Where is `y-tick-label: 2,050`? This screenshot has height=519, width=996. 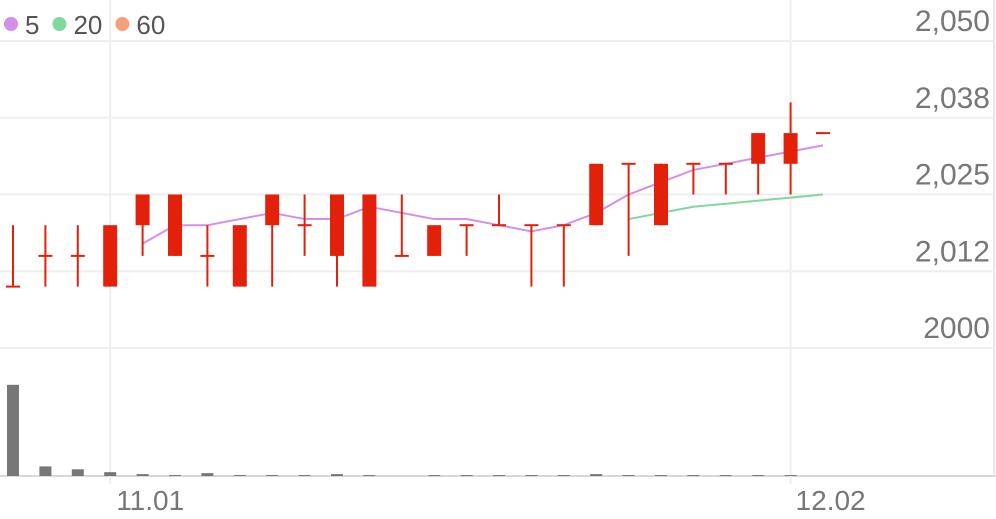
y-tick-label: 2,050 is located at coordinates (952, 21).